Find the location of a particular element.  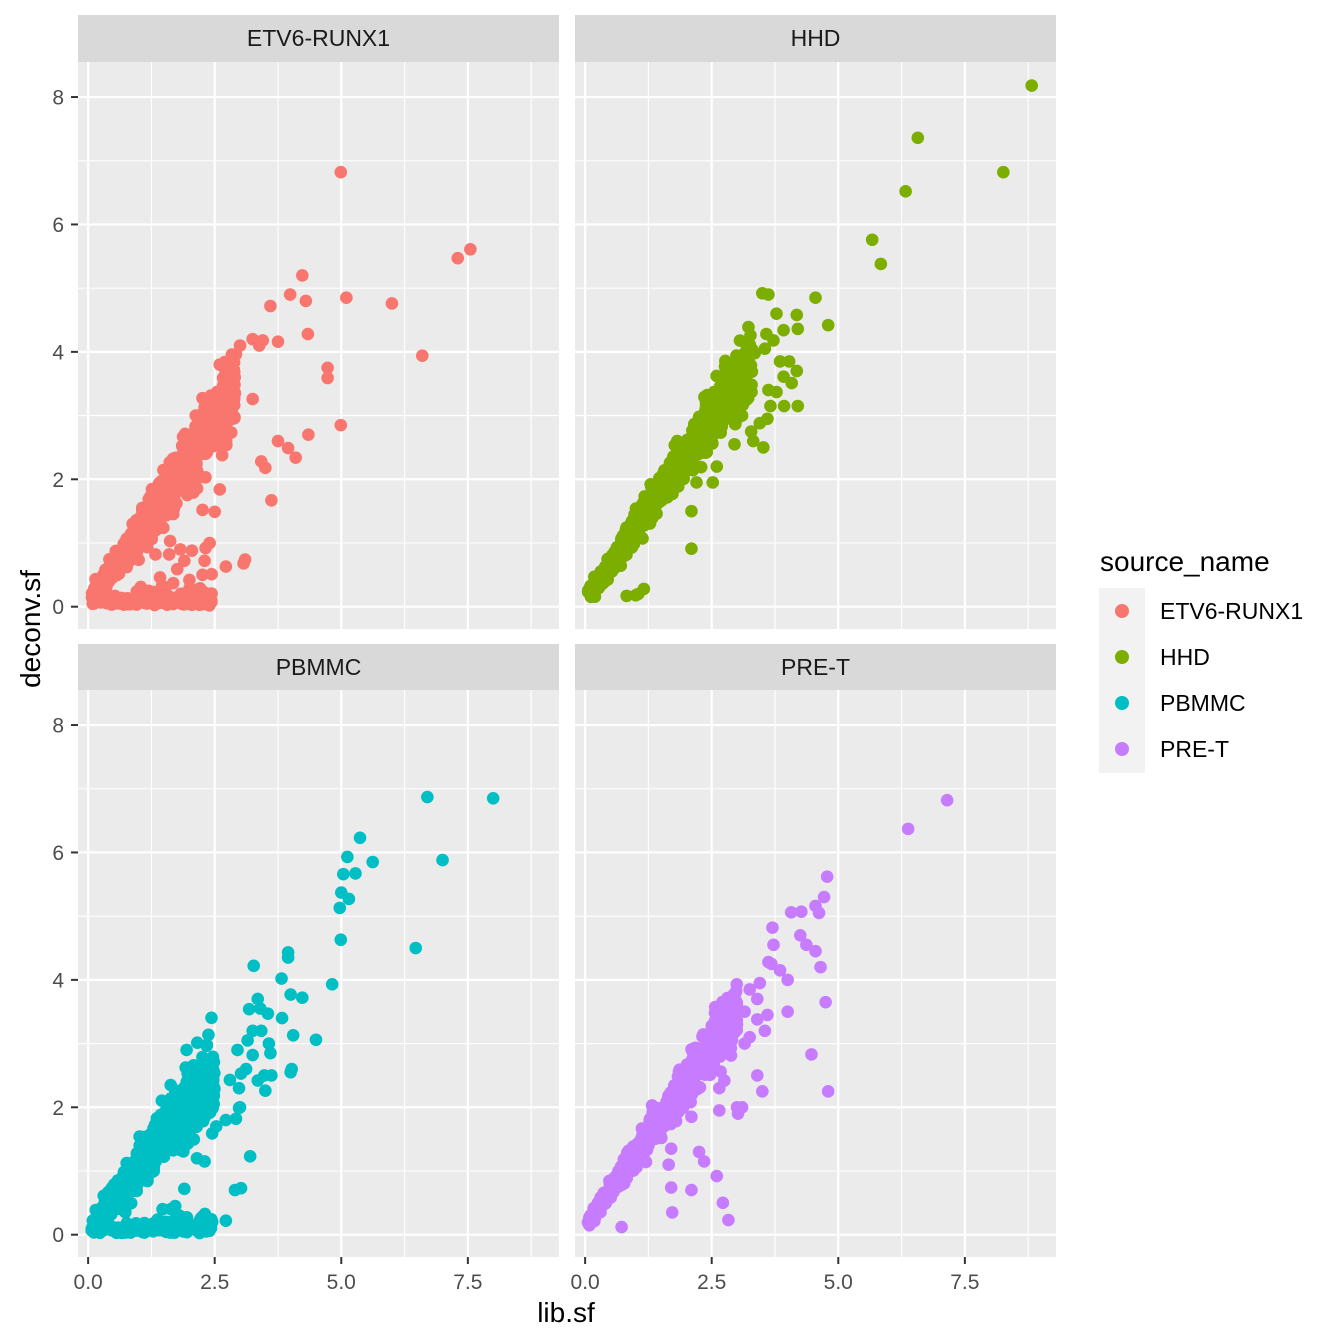

x-tick-label: 0.0 is located at coordinates (585, 1282).